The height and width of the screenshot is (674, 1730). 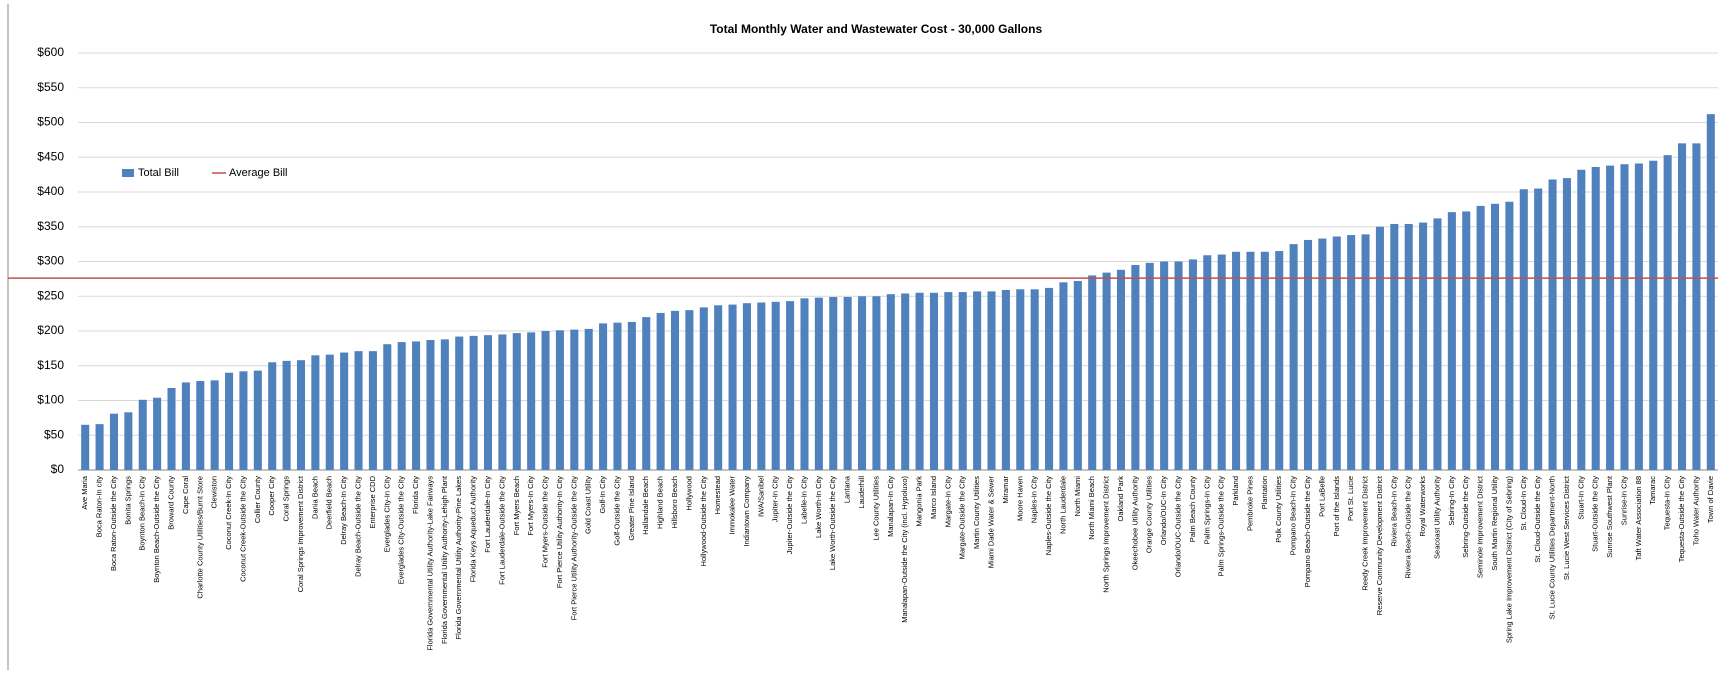 What do you see at coordinates (1077, 496) in the screenshot?
I see `x-tick-label: North Miami` at bounding box center [1077, 496].